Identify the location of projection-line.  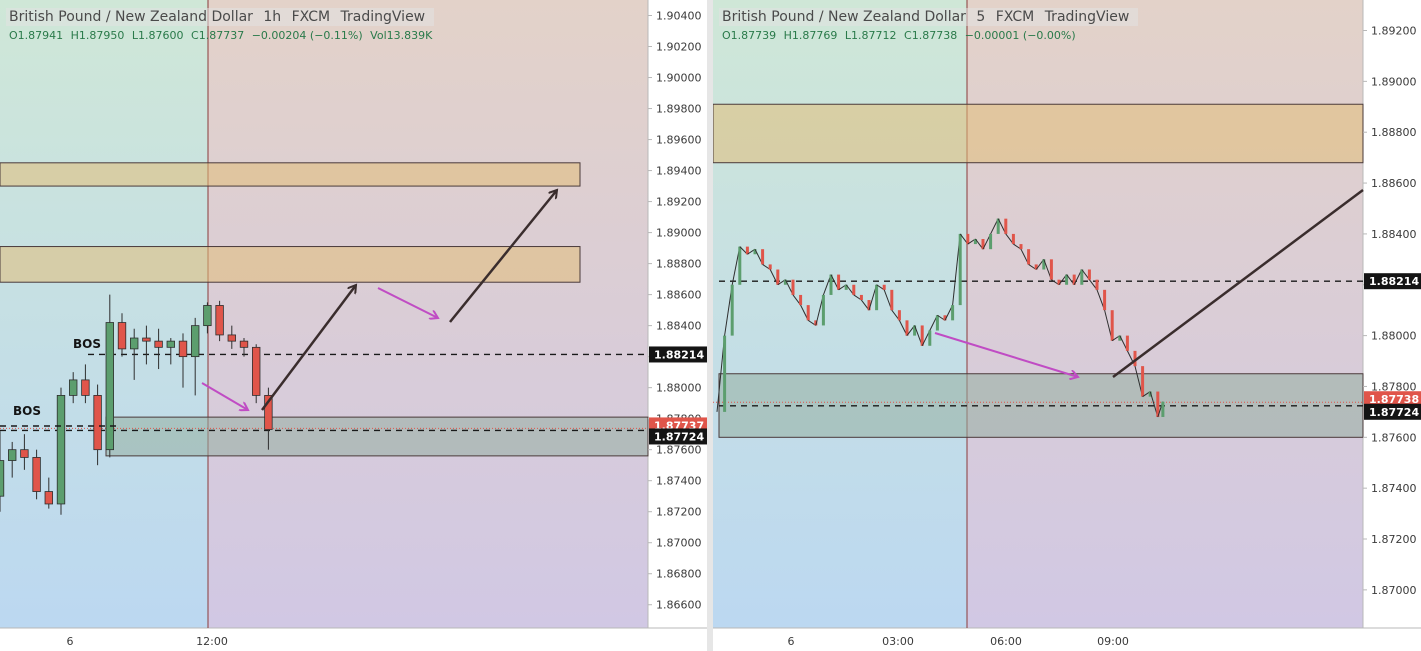
(1238, 283).